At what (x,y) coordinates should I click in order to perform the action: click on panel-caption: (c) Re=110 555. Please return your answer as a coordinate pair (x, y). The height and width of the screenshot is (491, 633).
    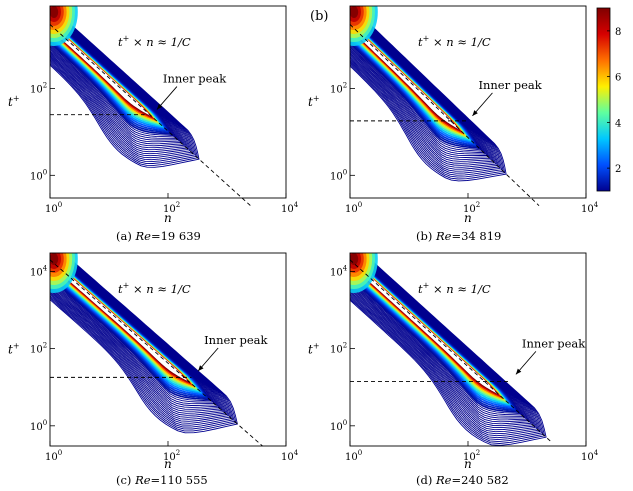
    Looking at the image, I should click on (162, 480).